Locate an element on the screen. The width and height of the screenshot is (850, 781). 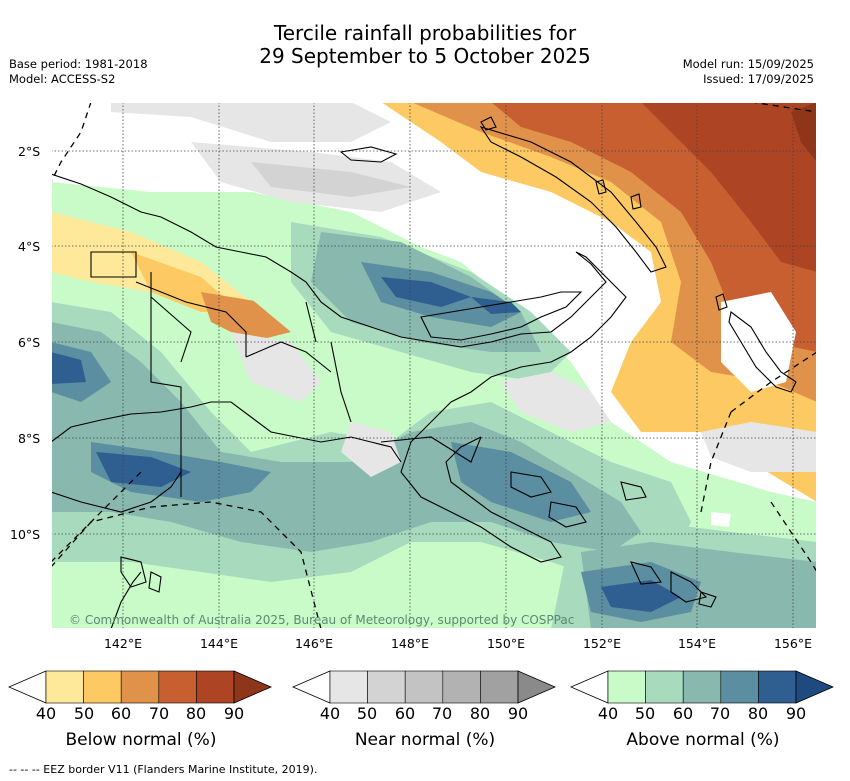
lon-label-154e: 154°E is located at coordinates (696, 643).